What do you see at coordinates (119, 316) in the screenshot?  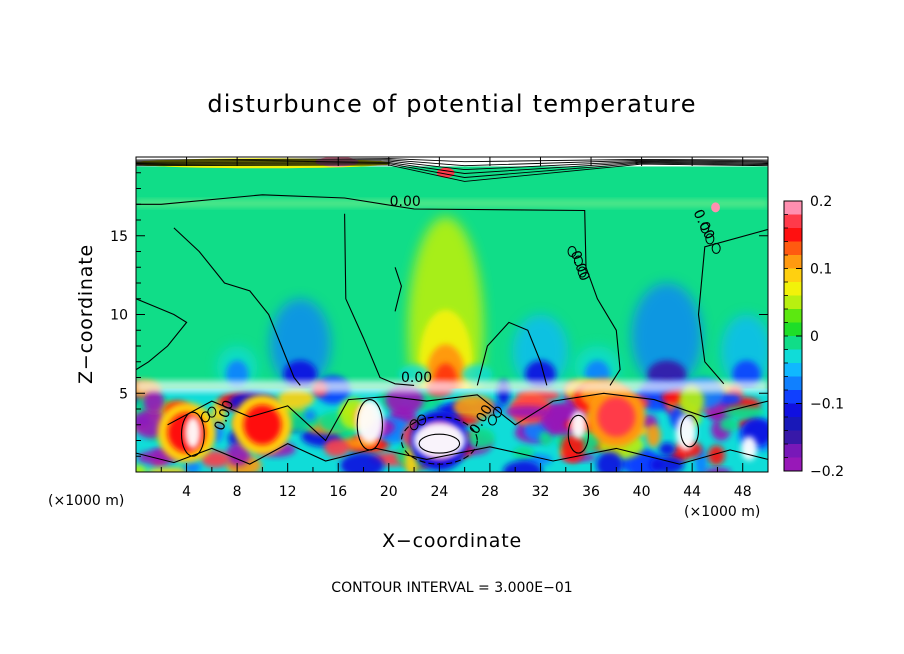 I see `y-tick-label: 10` at bounding box center [119, 316].